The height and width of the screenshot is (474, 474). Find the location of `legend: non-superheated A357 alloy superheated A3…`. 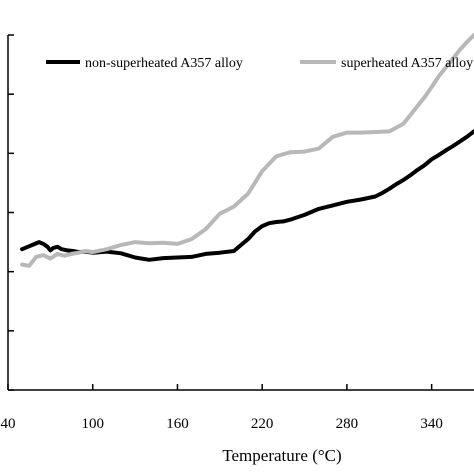

legend: non-superheated A357 alloy superheated A3… is located at coordinates (259, 63).